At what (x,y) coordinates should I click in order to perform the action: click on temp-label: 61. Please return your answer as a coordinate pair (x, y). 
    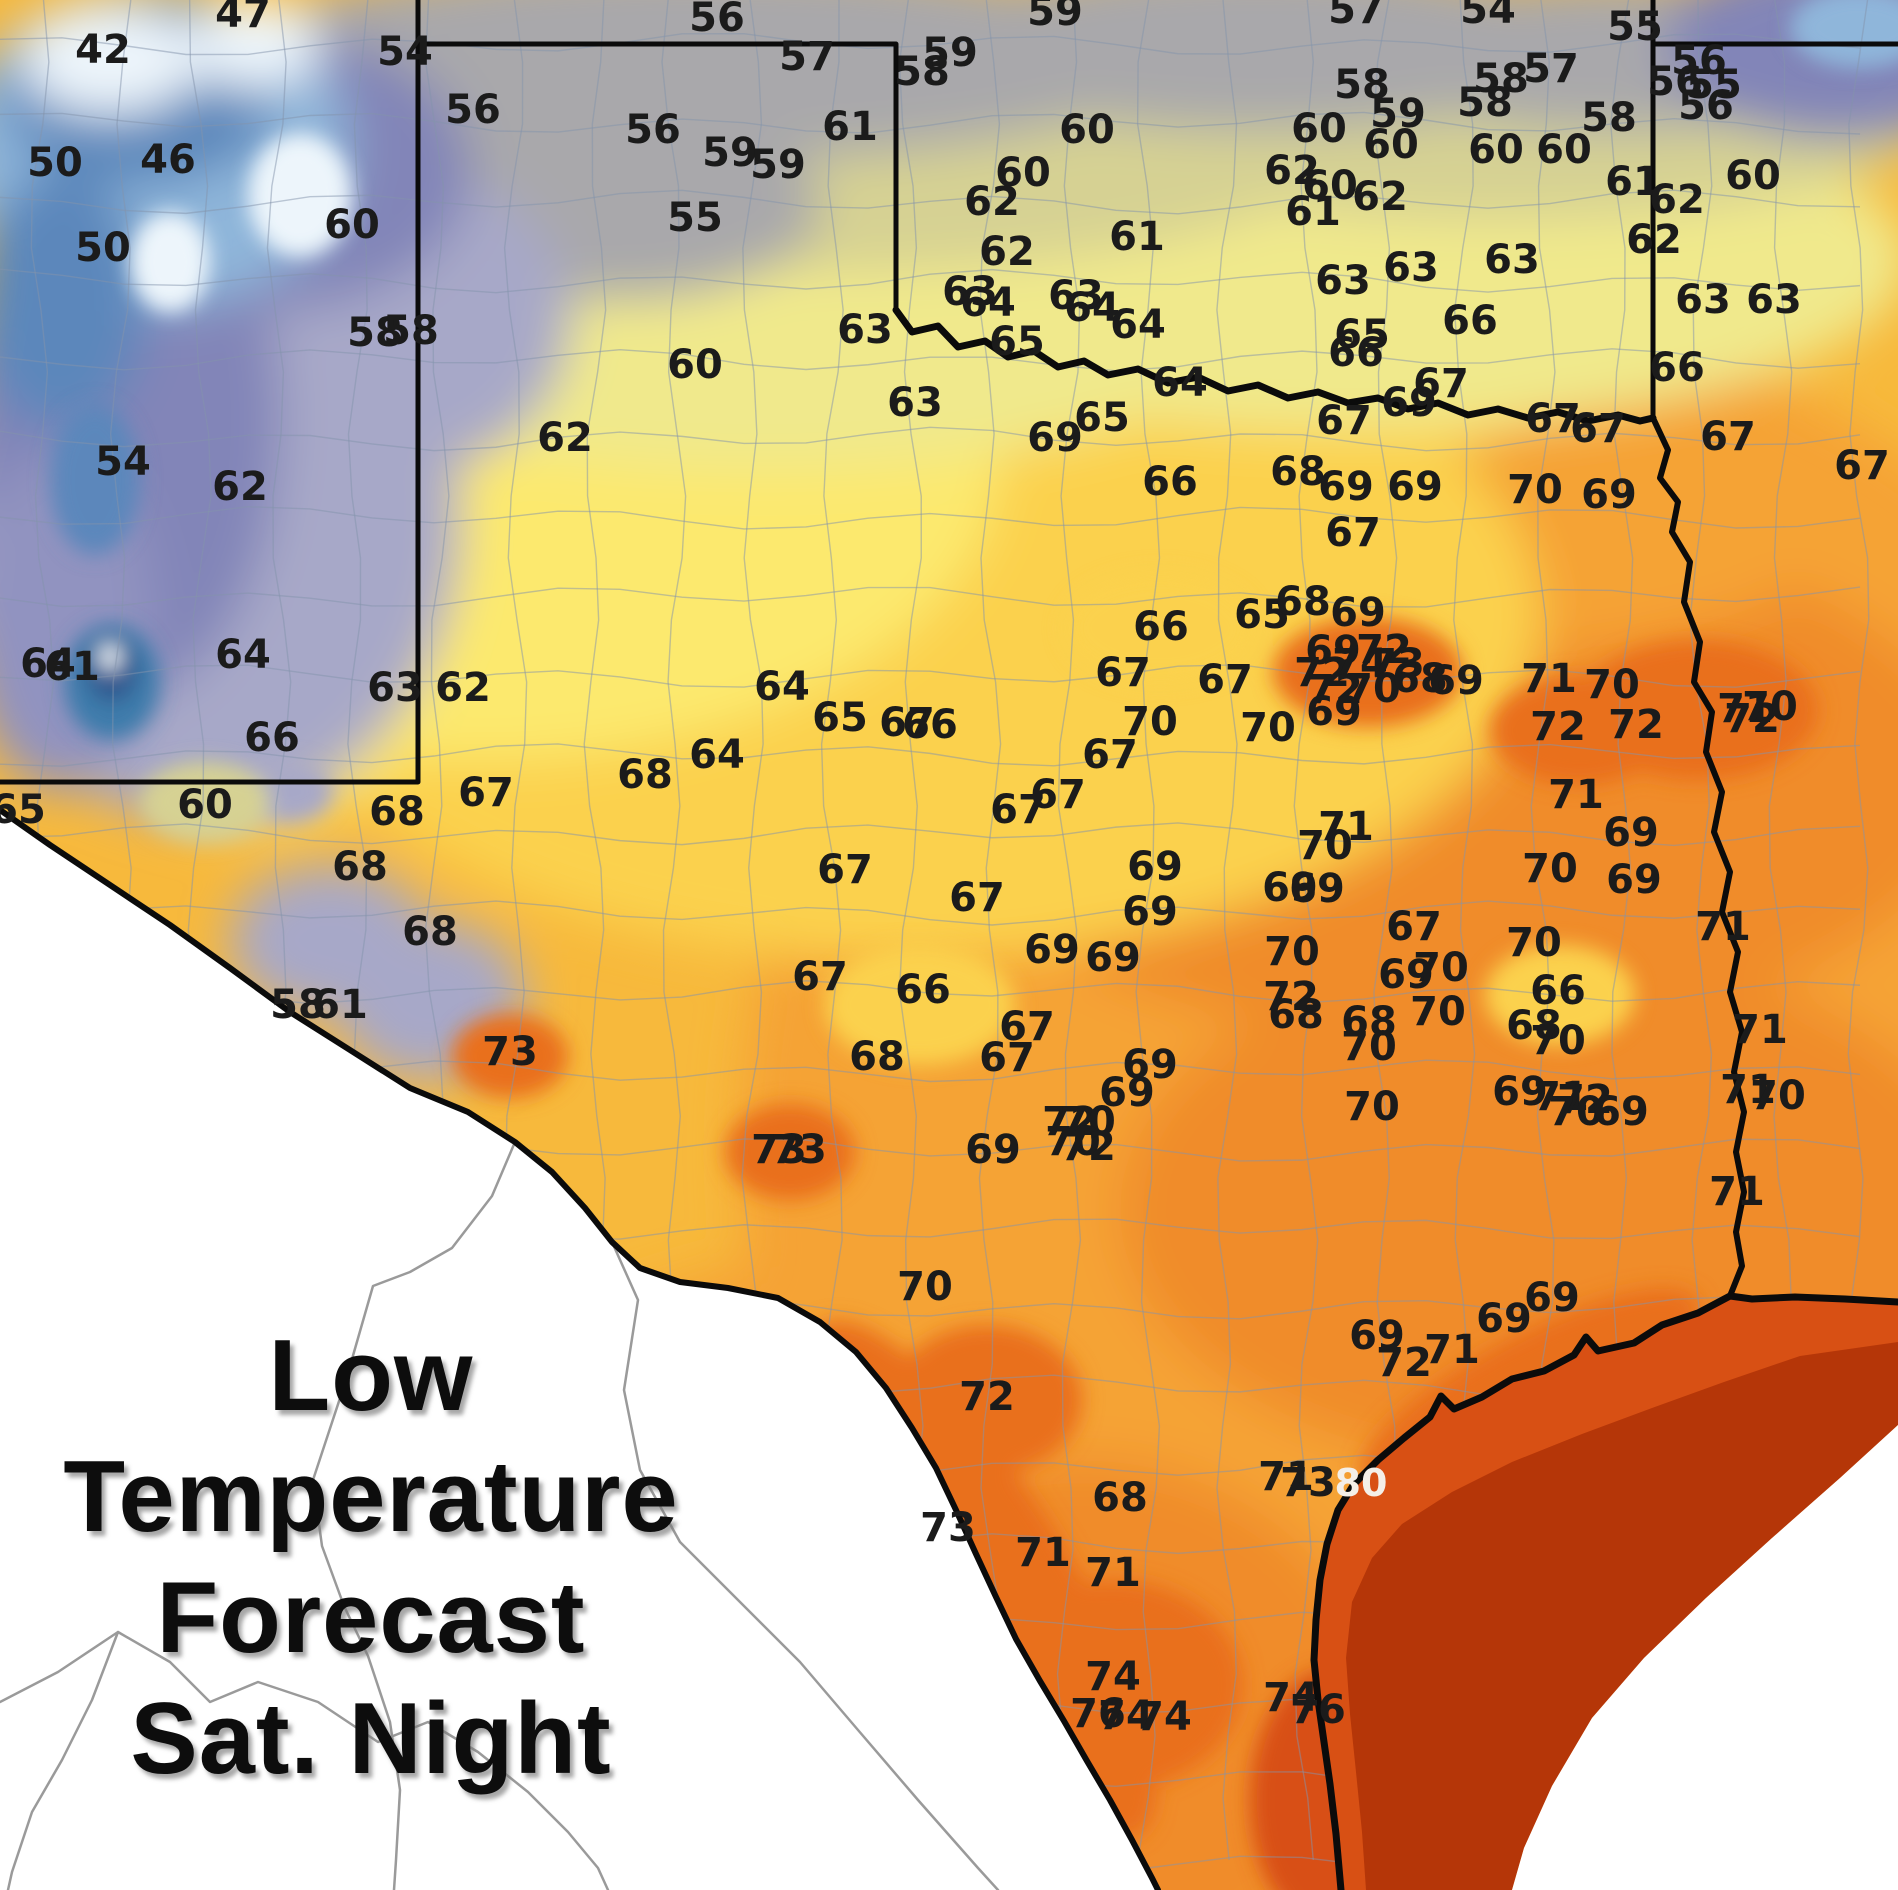
    Looking at the image, I should click on (1137, 237).